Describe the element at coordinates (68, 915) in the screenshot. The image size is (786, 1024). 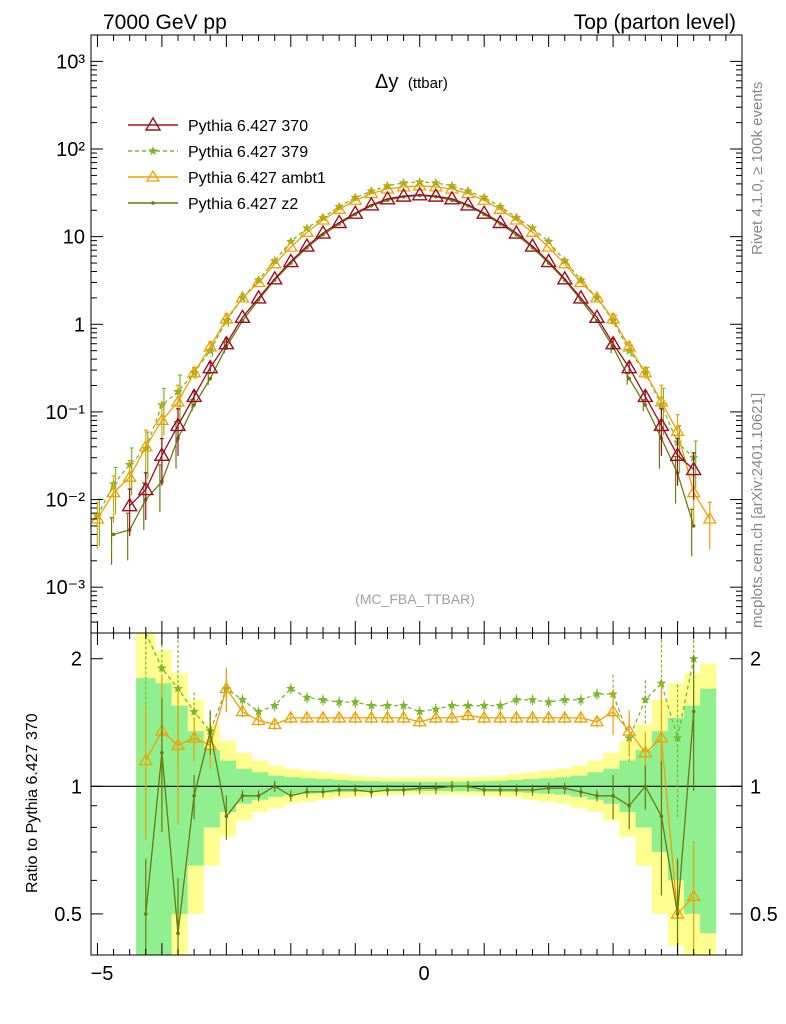
I see `ratio-y-tick-label-left: 0.5` at that location.